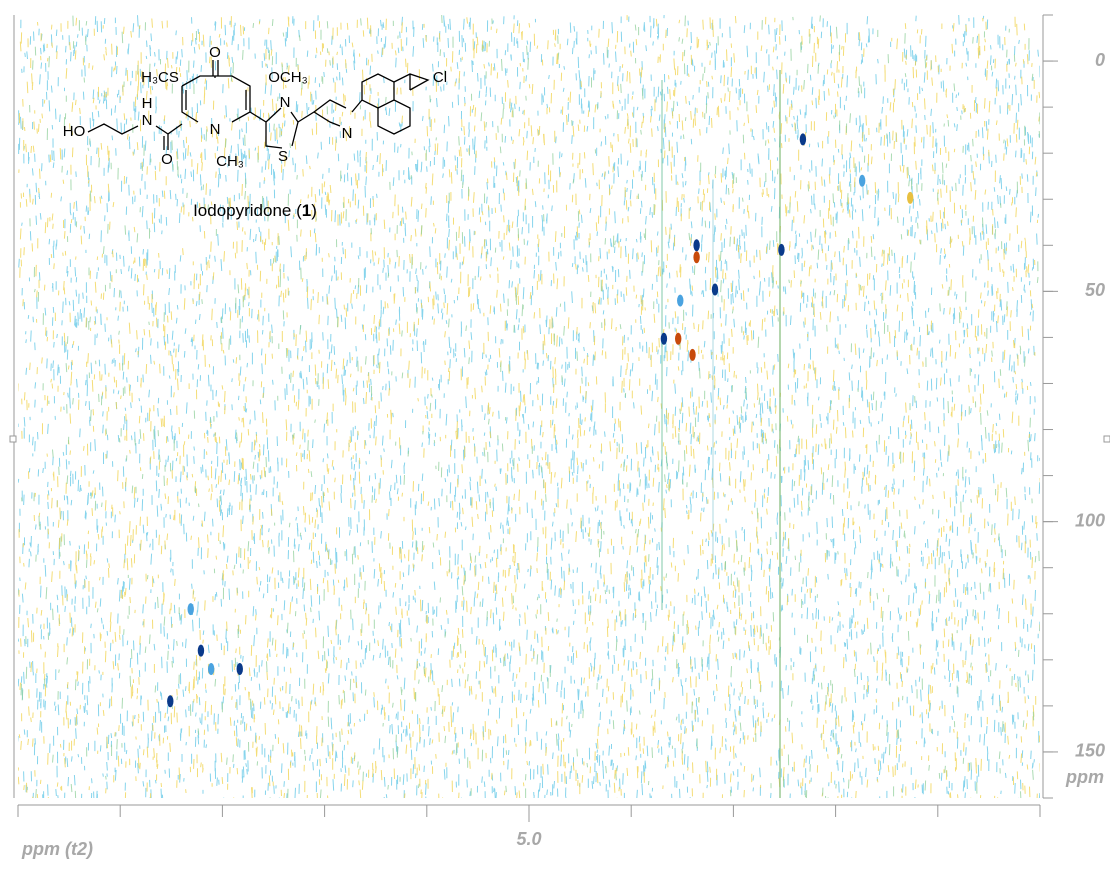  I want to click on atom-label: CH₃, so click(230, 161).